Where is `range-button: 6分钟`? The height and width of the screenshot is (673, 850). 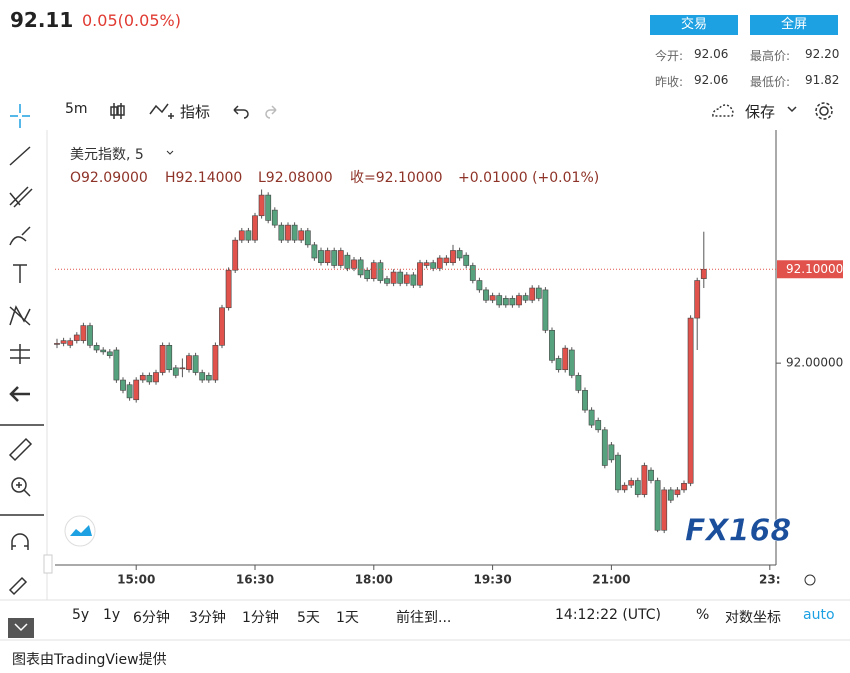
range-button: 6分钟 is located at coordinates (151, 618).